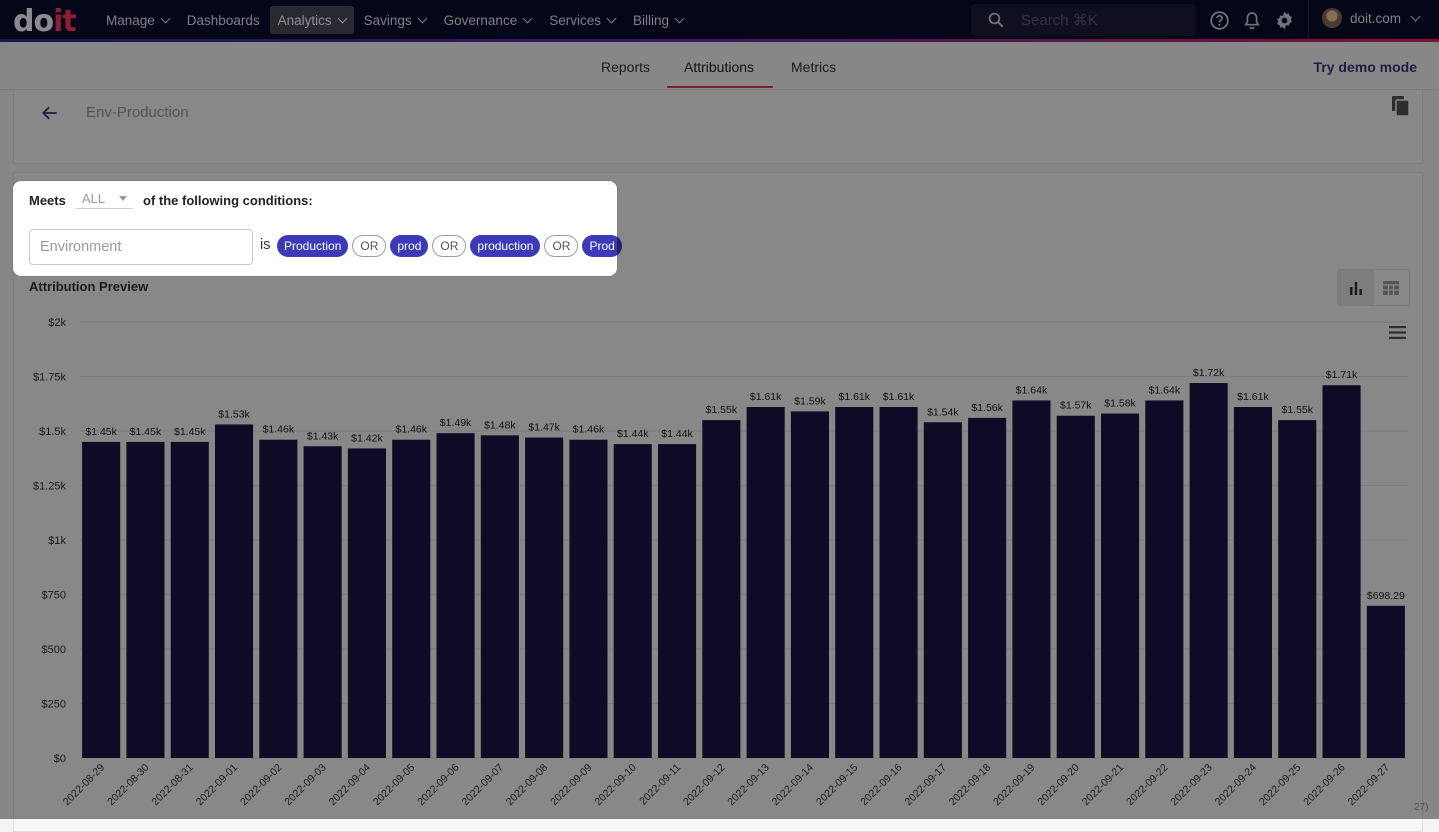  I want to click on search-box: Search ⌘K, so click(1083, 20).